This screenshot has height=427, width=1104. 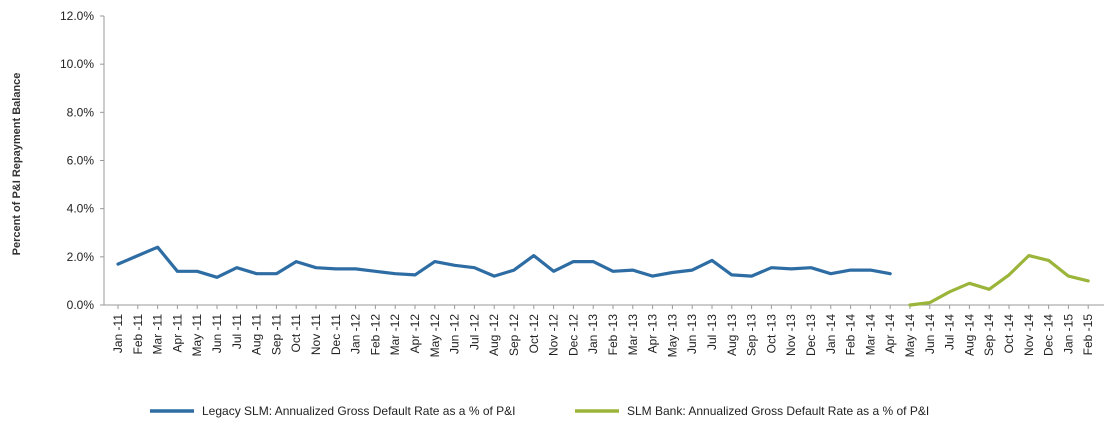 What do you see at coordinates (1009, 334) in the screenshot?
I see `x-tick-label: Oct -14` at bounding box center [1009, 334].